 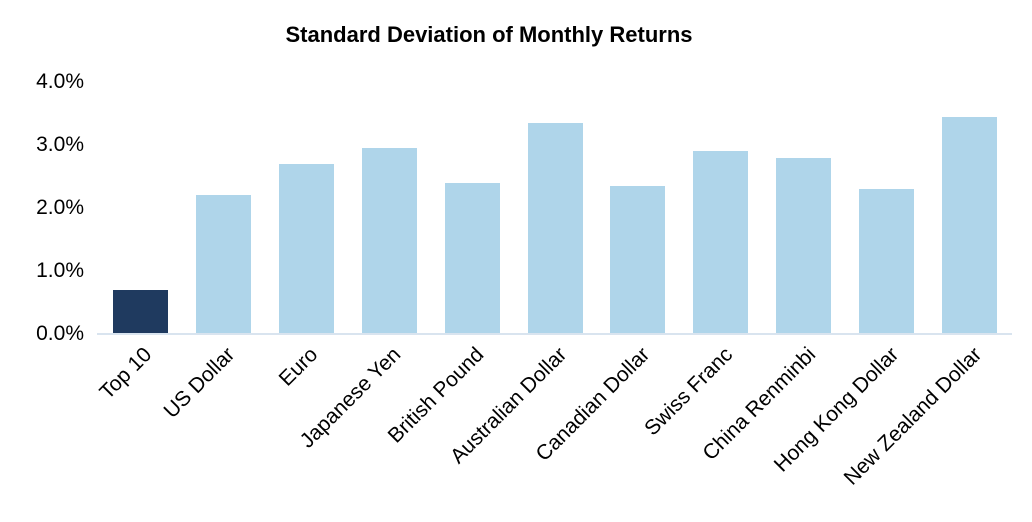 I want to click on bar-hong-kong-dollar, so click(x=887, y=261).